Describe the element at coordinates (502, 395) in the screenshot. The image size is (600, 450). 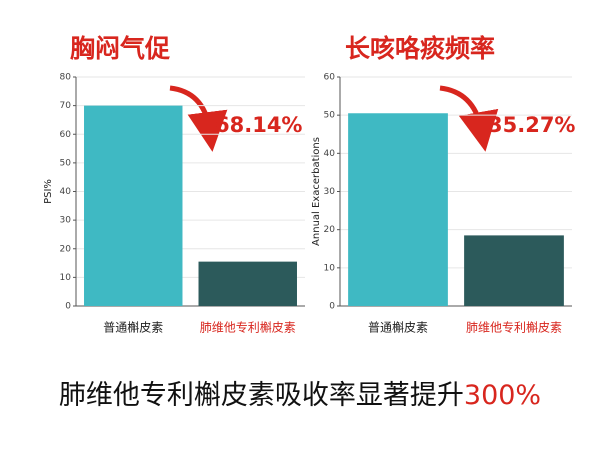
I see `footer-highlight: 300%` at that location.